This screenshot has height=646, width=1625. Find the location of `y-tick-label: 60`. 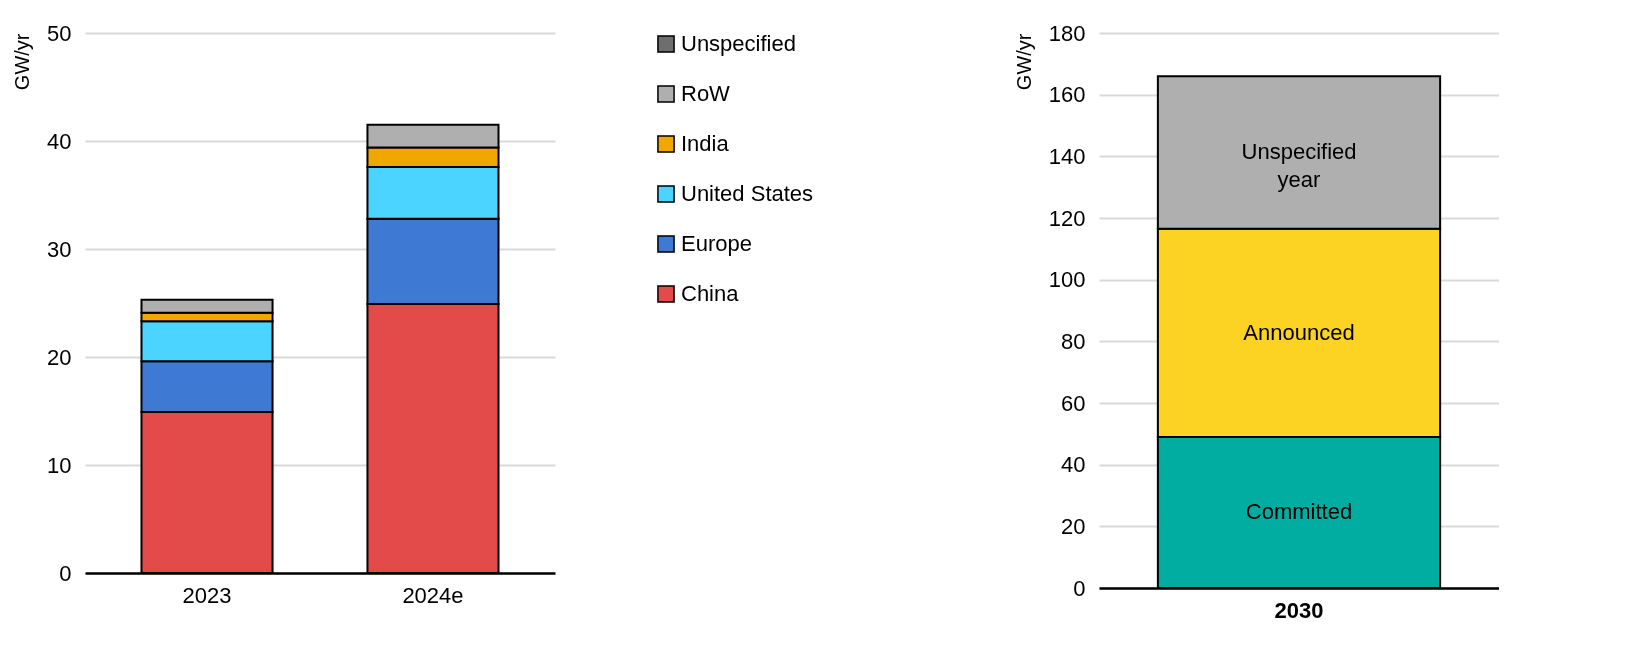

y-tick-label: 60 is located at coordinates (1073, 403).